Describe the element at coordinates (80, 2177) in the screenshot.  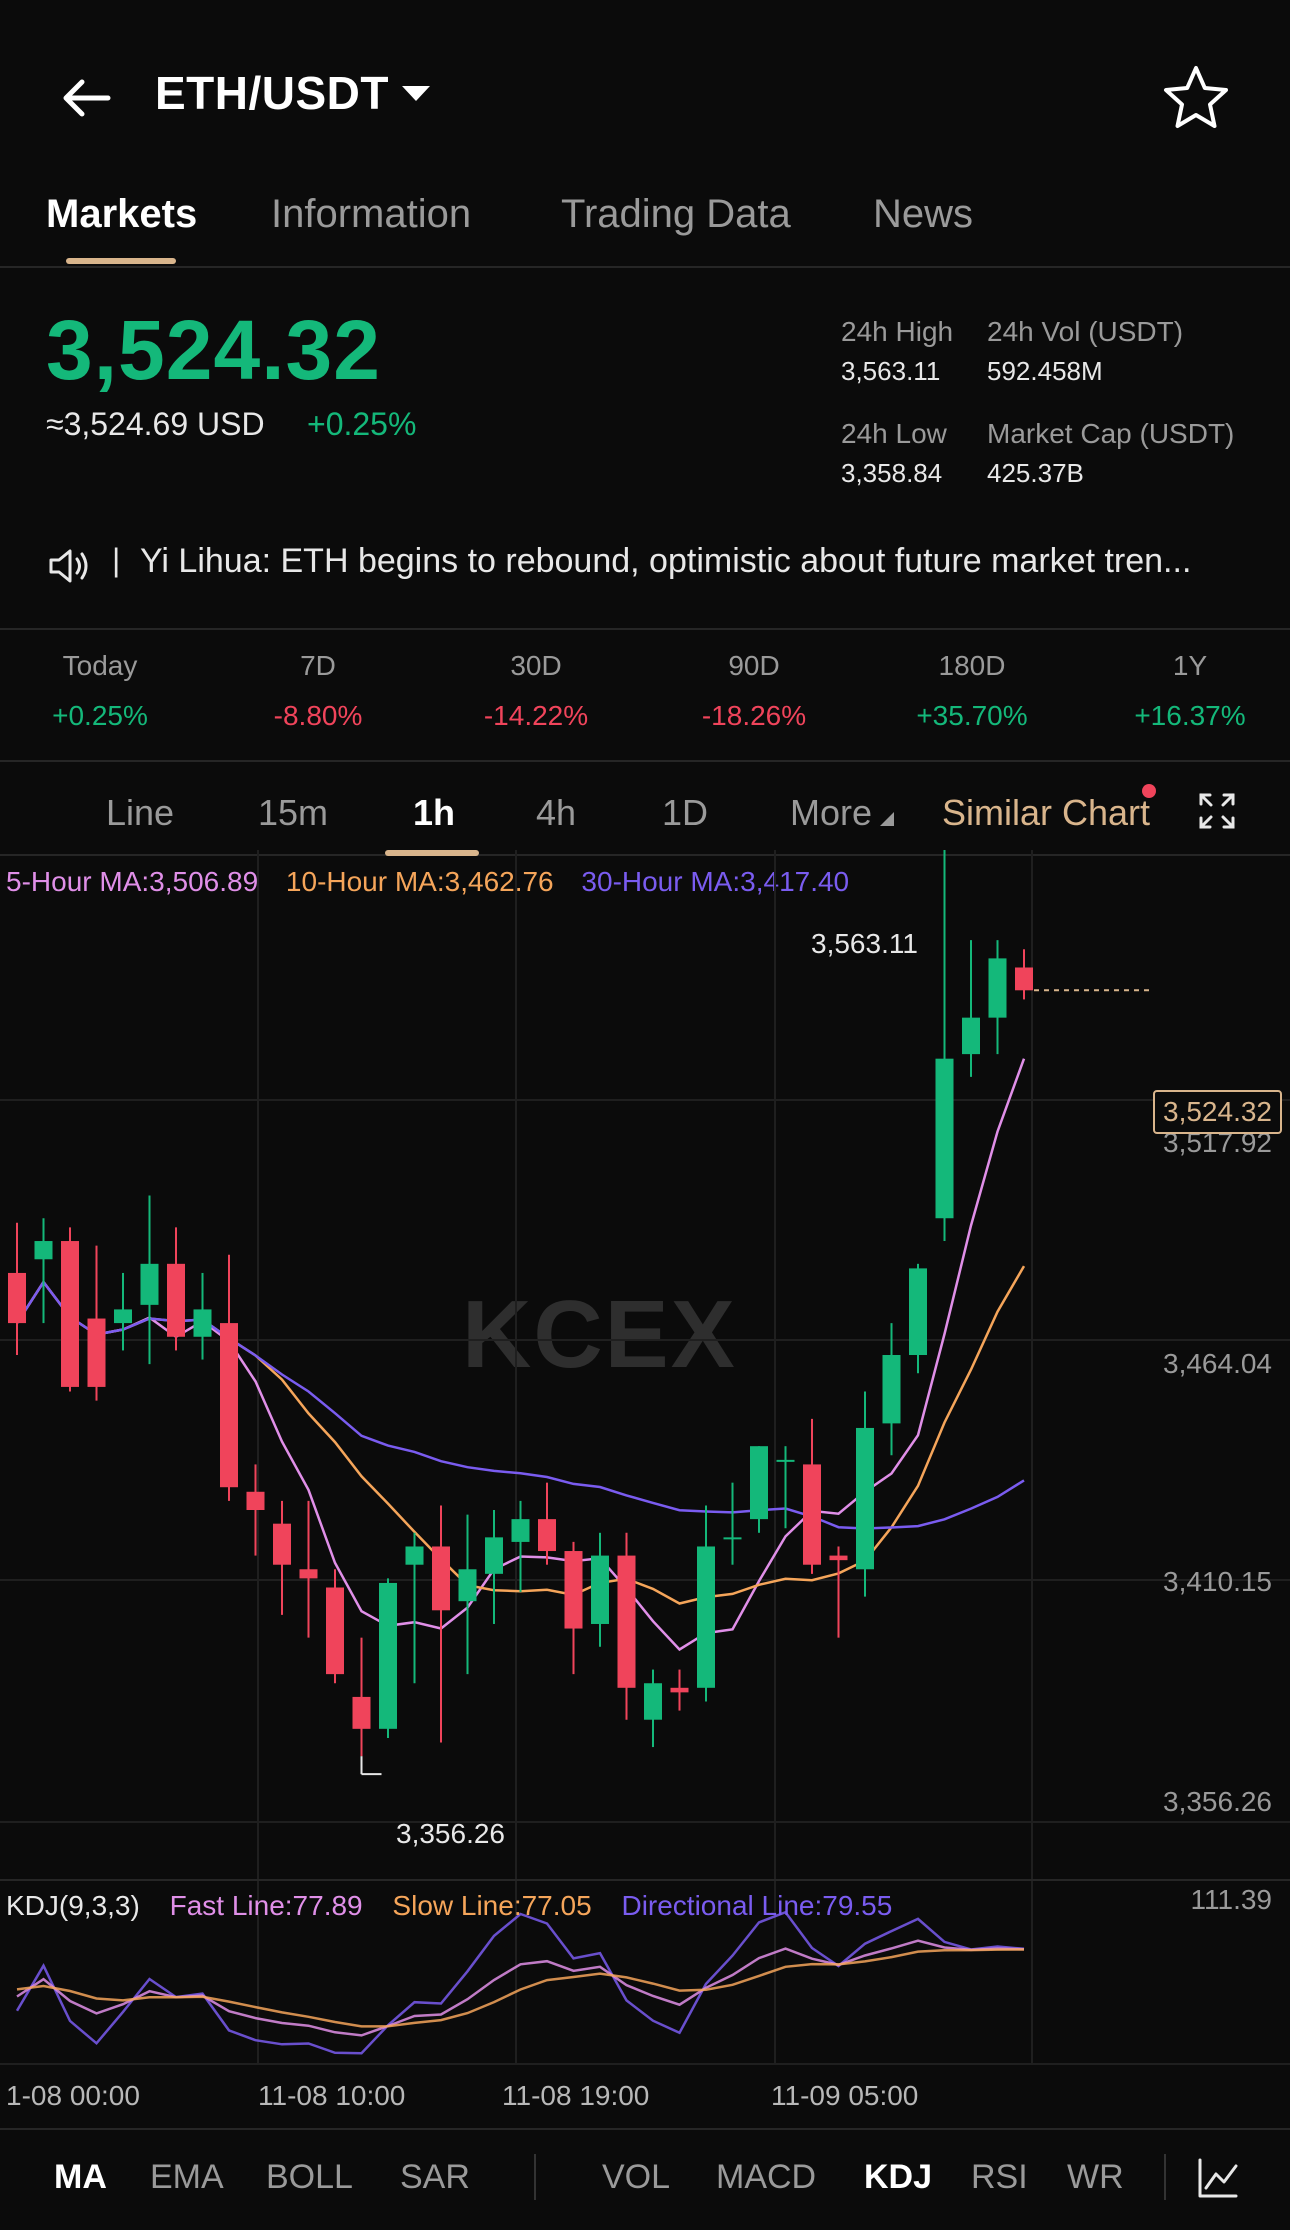
I see `indicator-ma: MA` at that location.